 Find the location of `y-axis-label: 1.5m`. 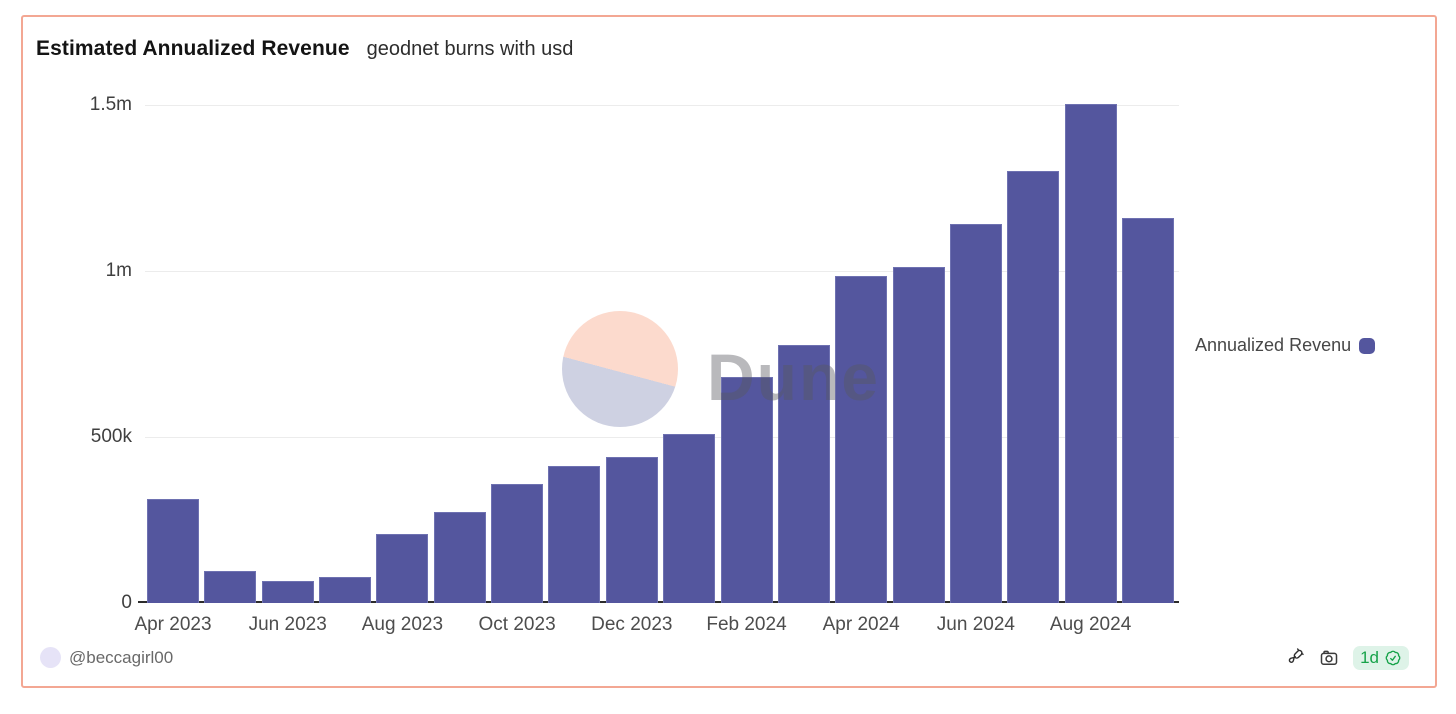

y-axis-label: 1.5m is located at coordinates (110, 104).